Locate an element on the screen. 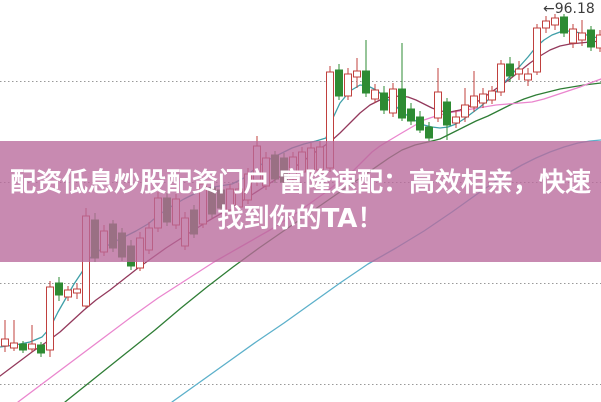 This screenshot has width=601, height=402. ad-text-line2: 找到你的TA！ is located at coordinates (300, 218).